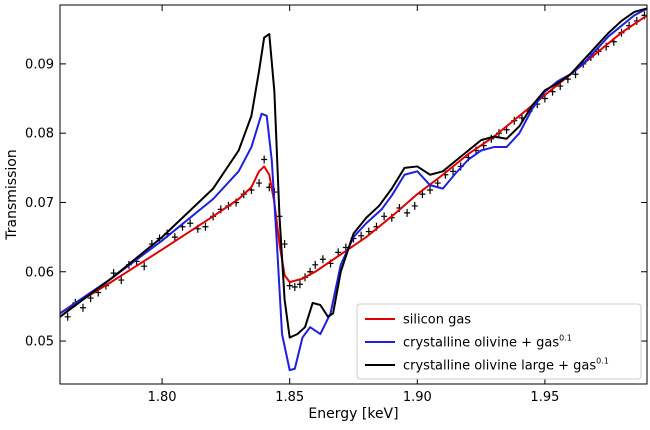  I want to click on legend-label-1: silicon gas, so click(437, 320).